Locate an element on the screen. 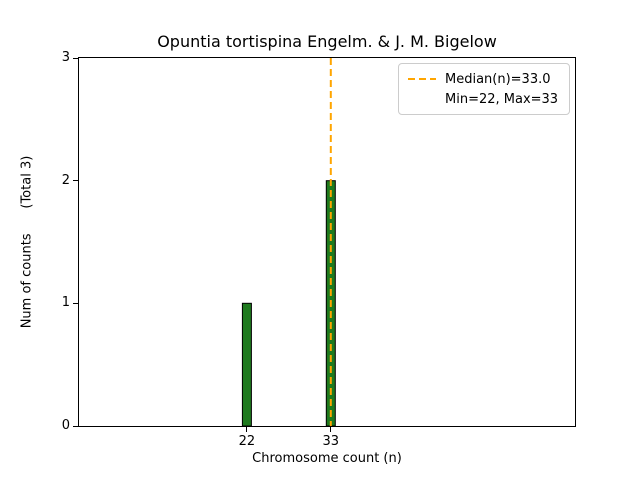 The image size is (640, 480). legend-median-line-swatch is located at coordinates (422, 79).